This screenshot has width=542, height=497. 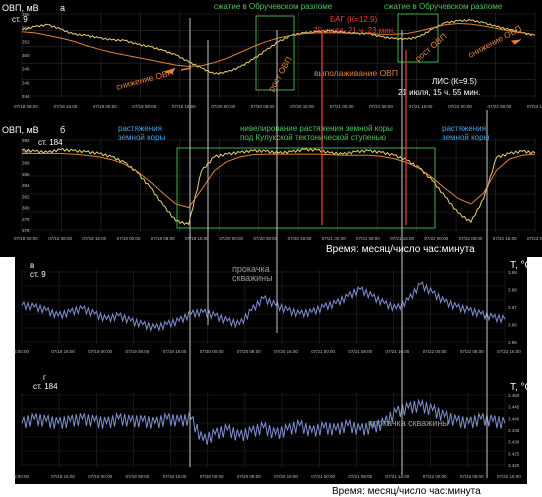 I want to click on y-tick-label: 378, so click(x=26, y=219).